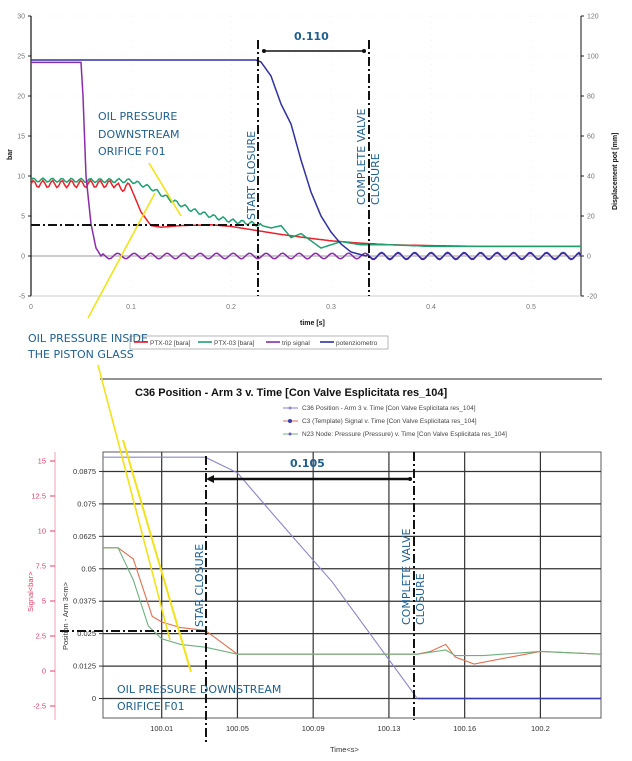 The image size is (632, 761). I want to click on bottom-callout-text-1: OIL PRESSURE DOWNSTREAM, so click(199, 689).